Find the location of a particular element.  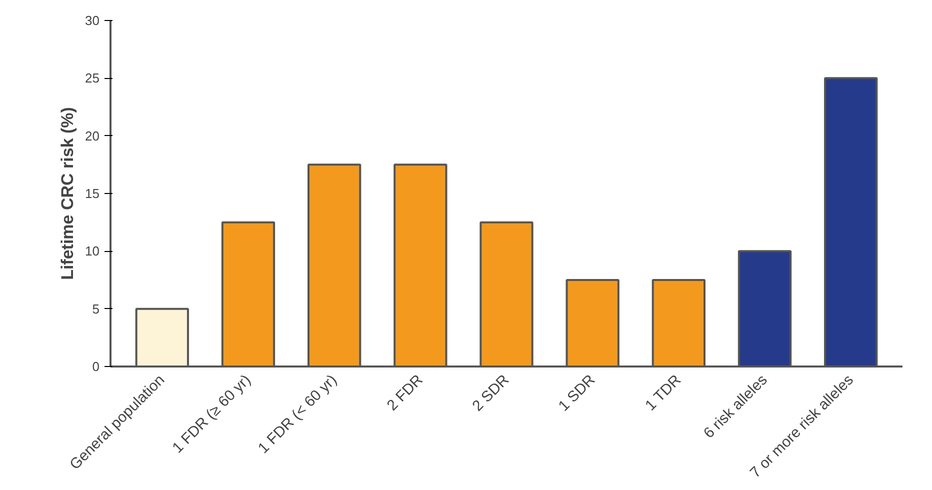

x-tick-label: 1 TDR is located at coordinates (663, 393).